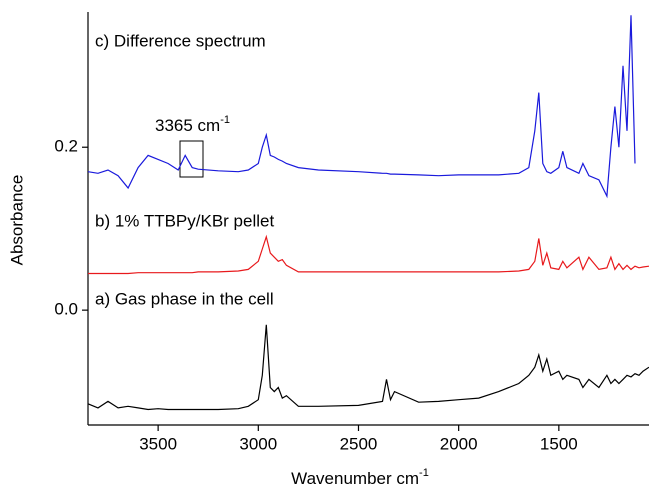 The image size is (649, 497). What do you see at coordinates (355, 478) in the screenshot?
I see `x-axis-label-text: Wavenumber cm` at bounding box center [355, 478].